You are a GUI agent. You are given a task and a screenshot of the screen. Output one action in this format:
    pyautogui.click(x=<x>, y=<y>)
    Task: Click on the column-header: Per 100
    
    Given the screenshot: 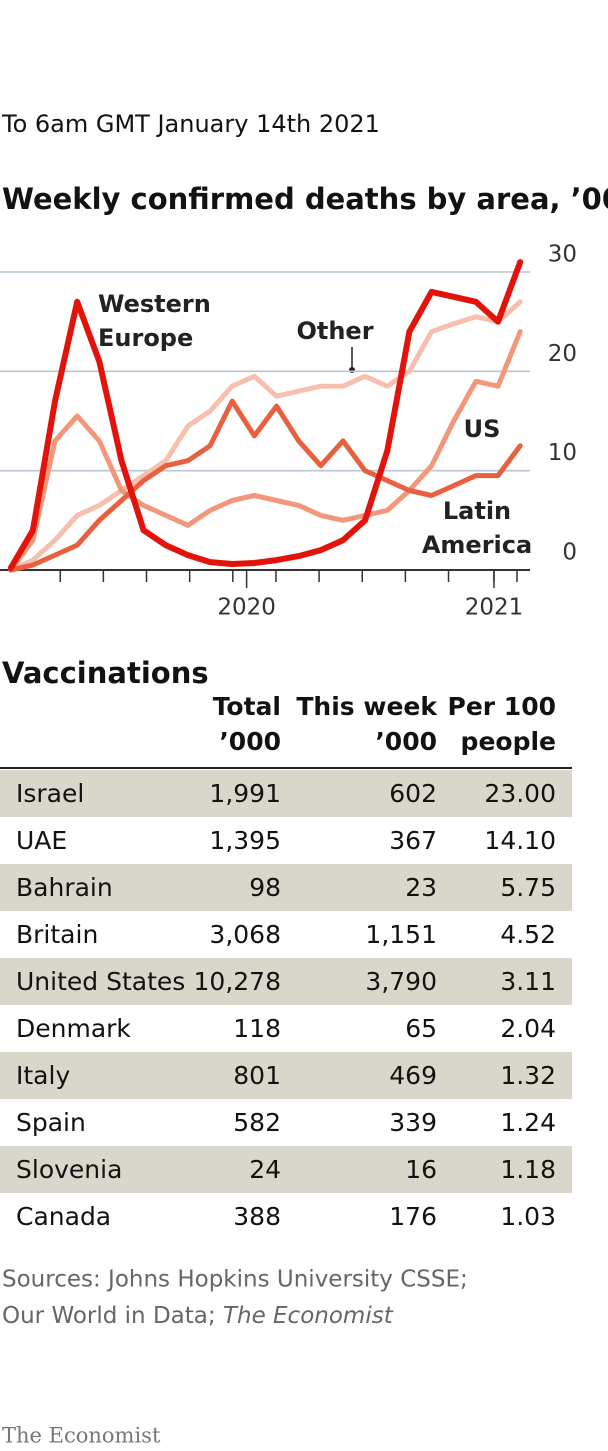 What is the action you would take?
    pyautogui.click(x=502, y=706)
    